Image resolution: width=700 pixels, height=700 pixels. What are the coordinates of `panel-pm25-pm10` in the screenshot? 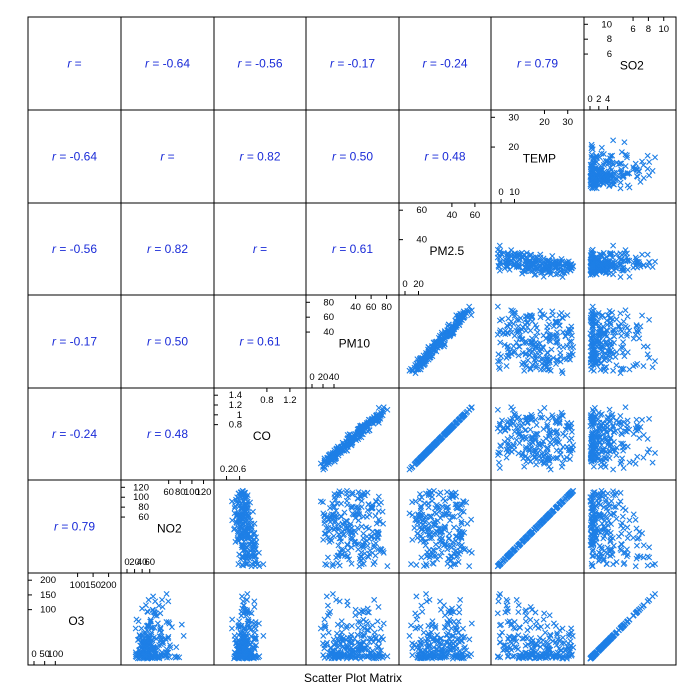 It's located at (352, 434).